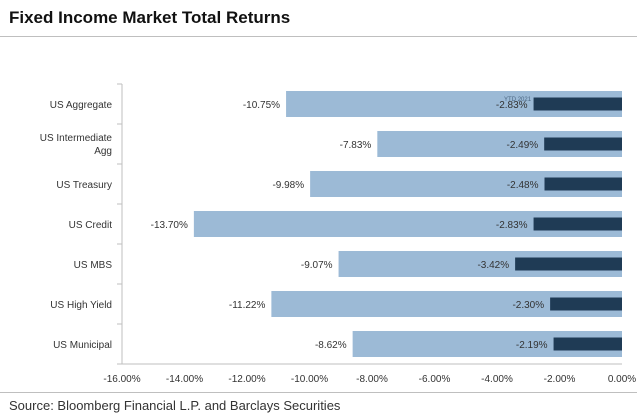 The width and height of the screenshot is (637, 416). I want to click on x-tick-label: -12.00%, so click(246, 379).